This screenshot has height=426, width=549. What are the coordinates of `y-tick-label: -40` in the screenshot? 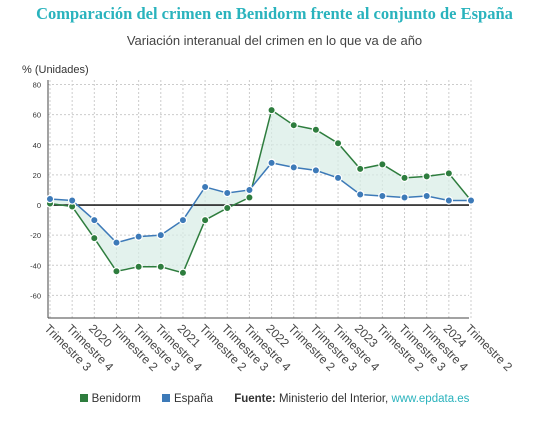 It's located at (35, 265).